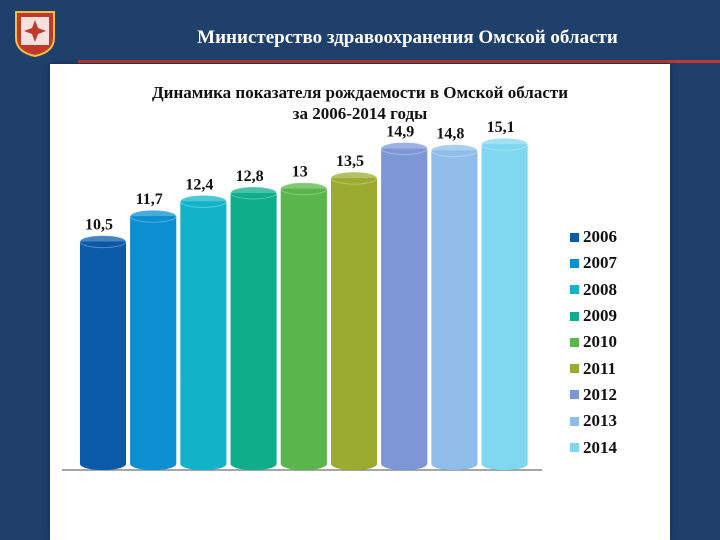 Image resolution: width=720 pixels, height=540 pixels. Describe the element at coordinates (450, 134) in the screenshot. I see `data-label: 14,8` at that location.